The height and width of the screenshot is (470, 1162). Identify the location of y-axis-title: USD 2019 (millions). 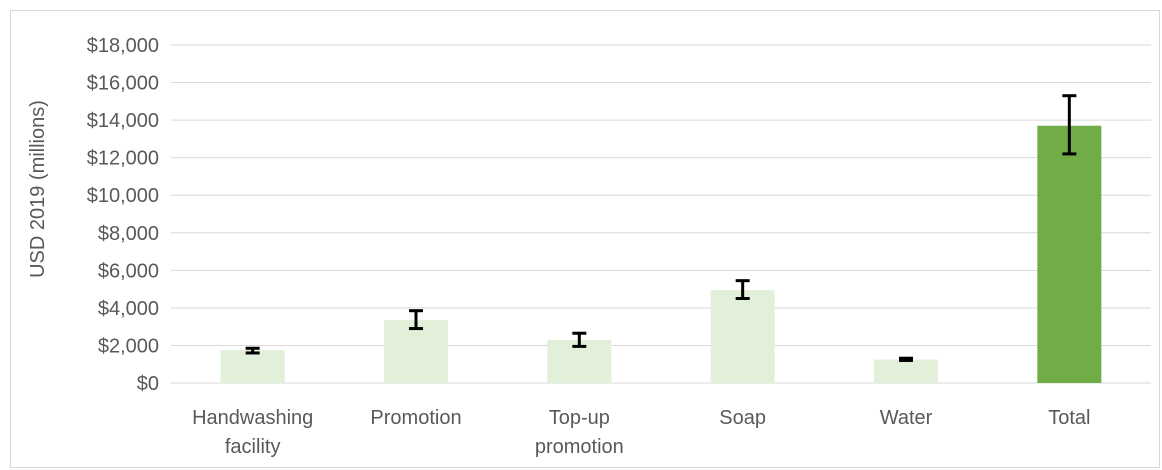
(38, 189).